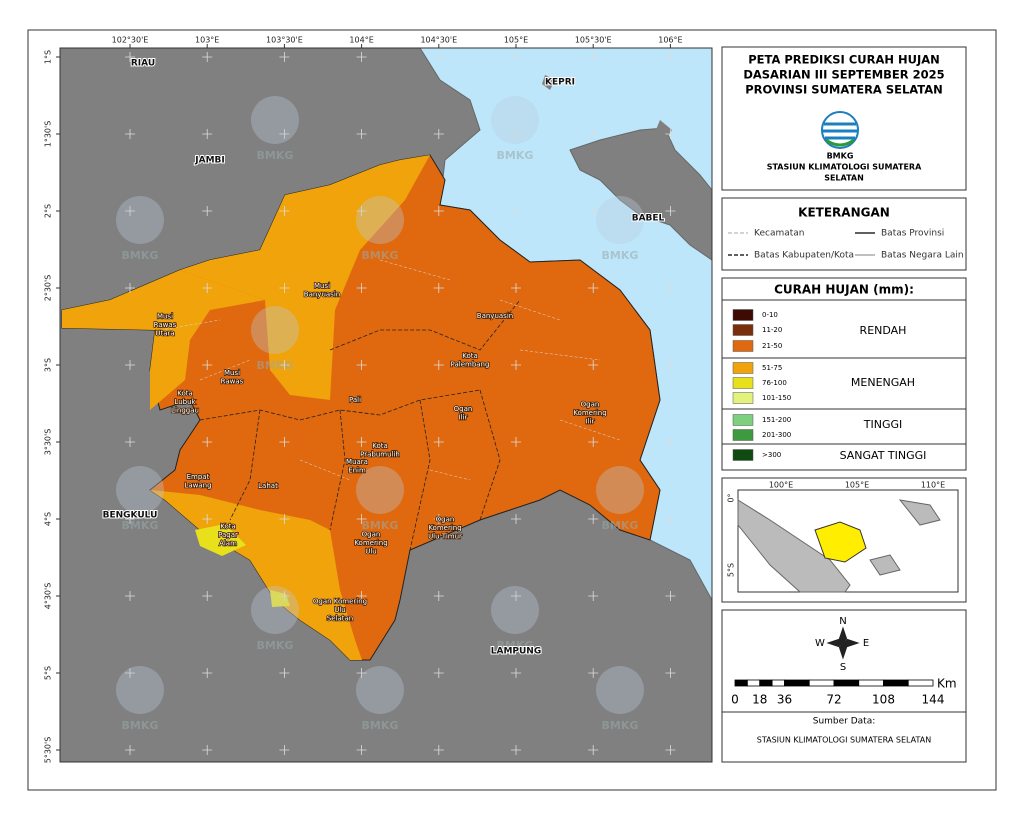 This screenshot has height=828, width=1024. Describe the element at coordinates (840, 156) in the screenshot. I see `logo-text: BMKG` at that location.